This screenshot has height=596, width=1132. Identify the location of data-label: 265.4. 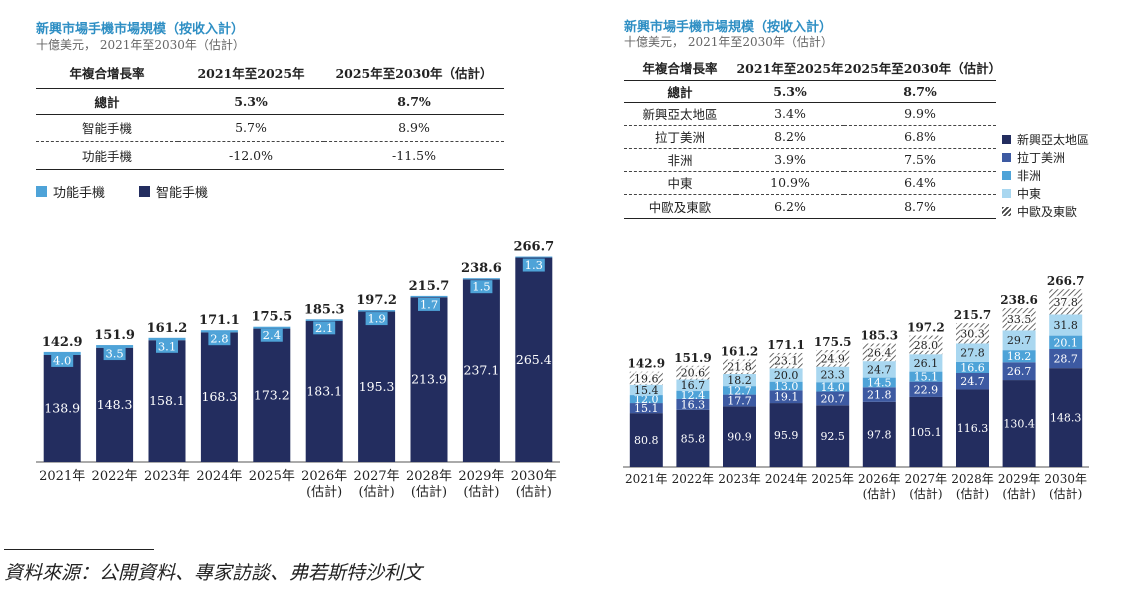
(534, 359).